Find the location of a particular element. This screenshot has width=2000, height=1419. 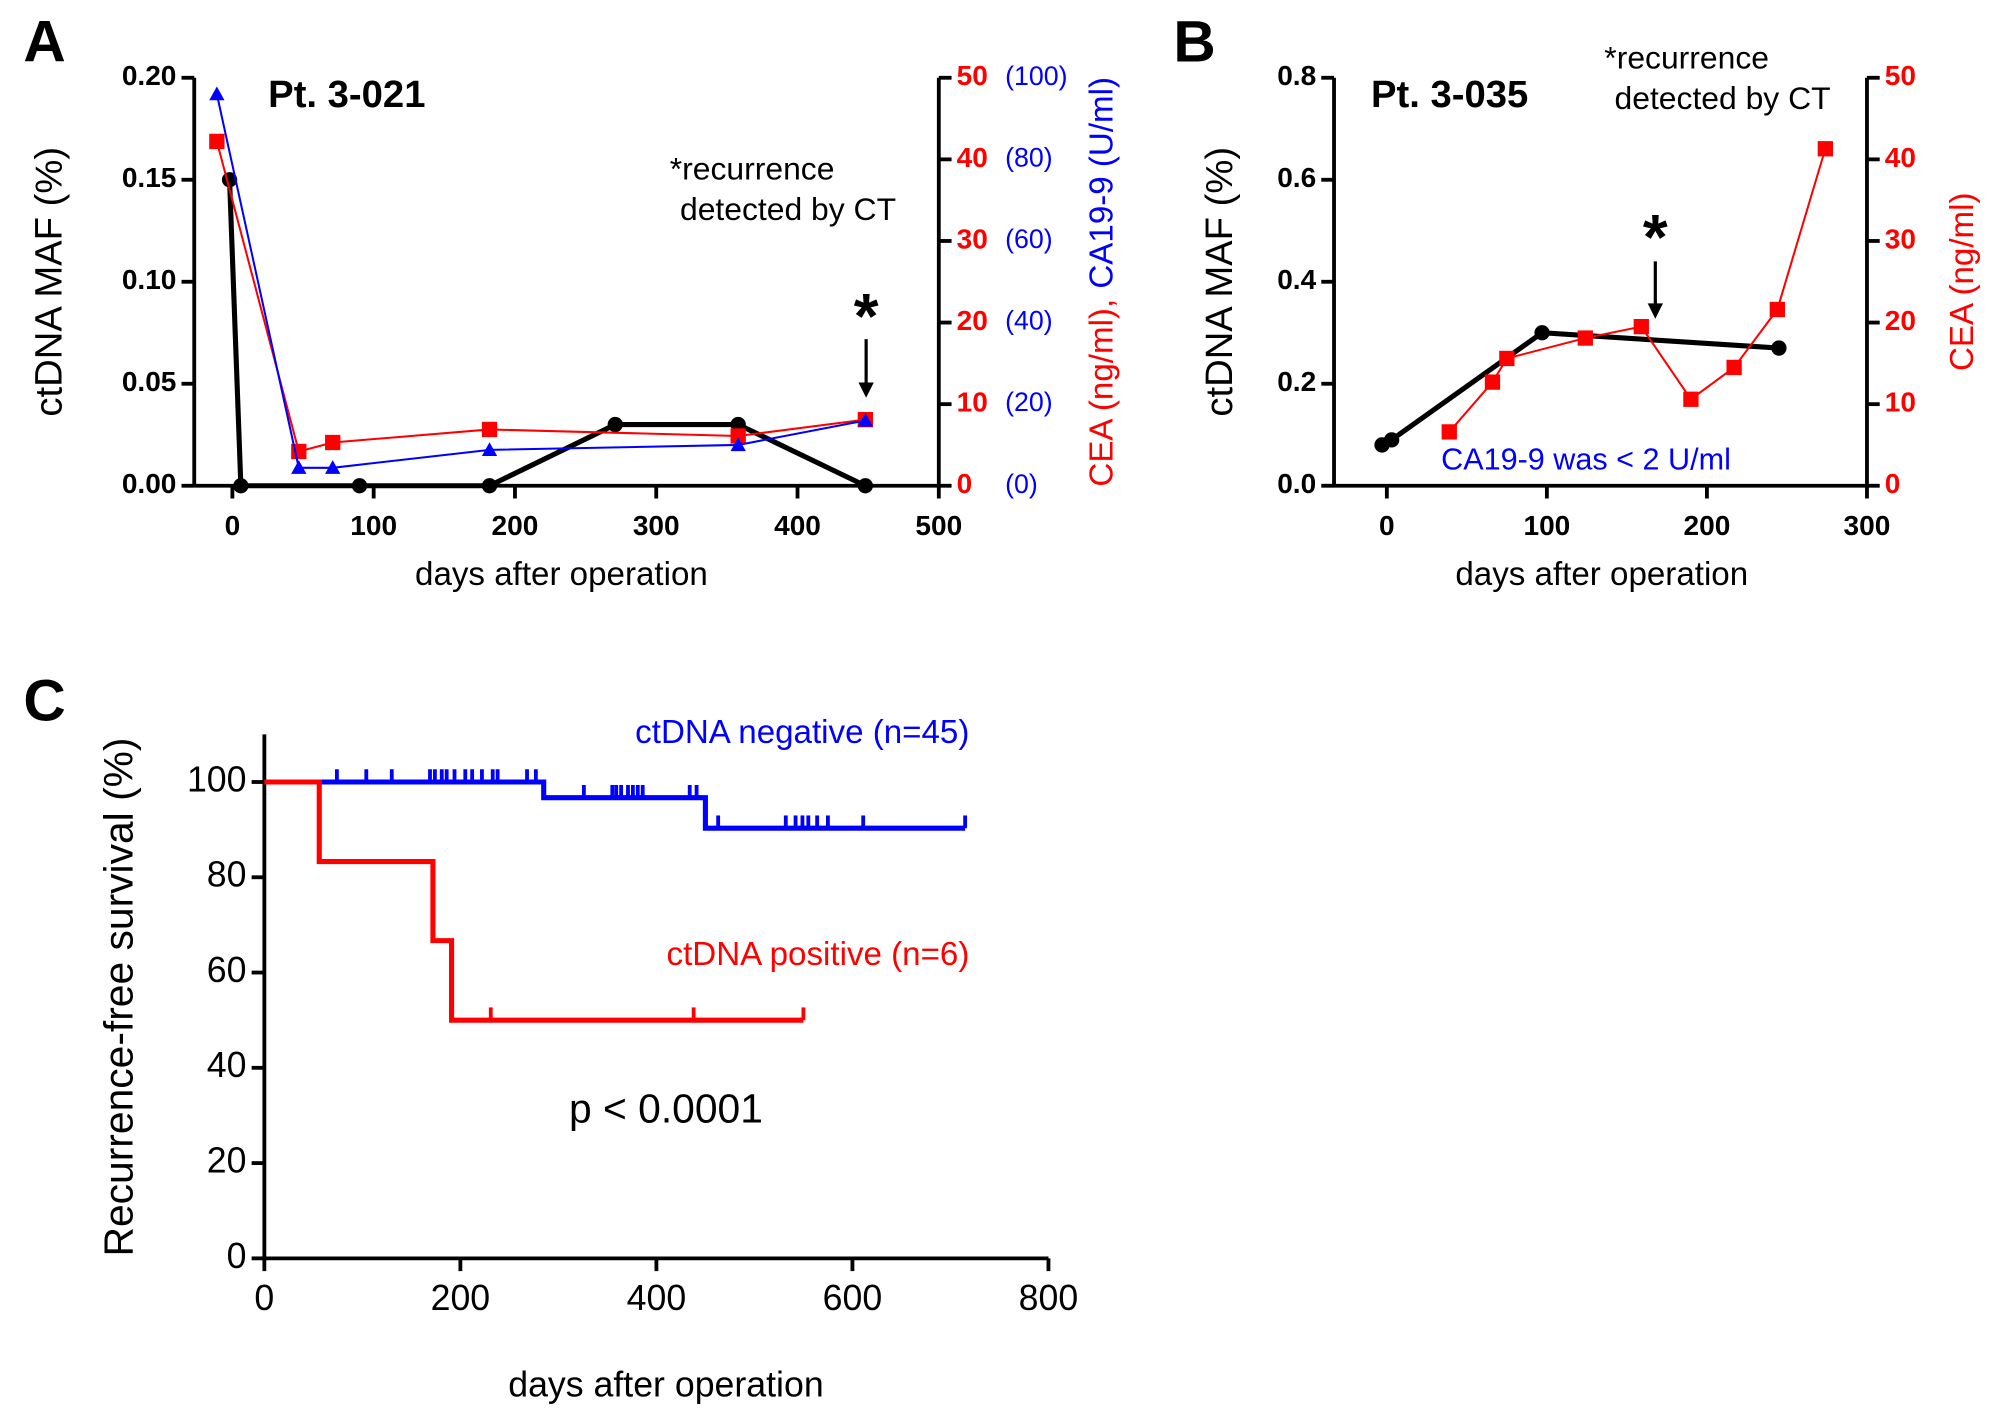

survival-curve is located at coordinates (534, 901).